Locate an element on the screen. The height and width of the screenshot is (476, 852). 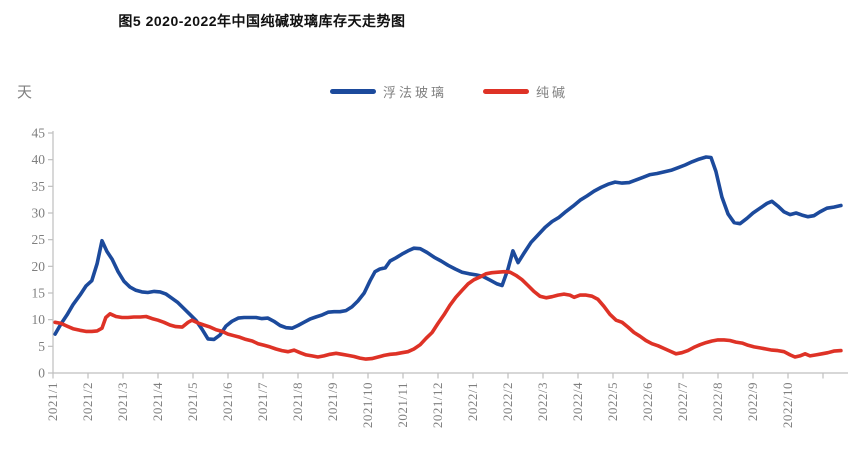
x-tick-label: 2021/9 is located at coordinates (332, 401).